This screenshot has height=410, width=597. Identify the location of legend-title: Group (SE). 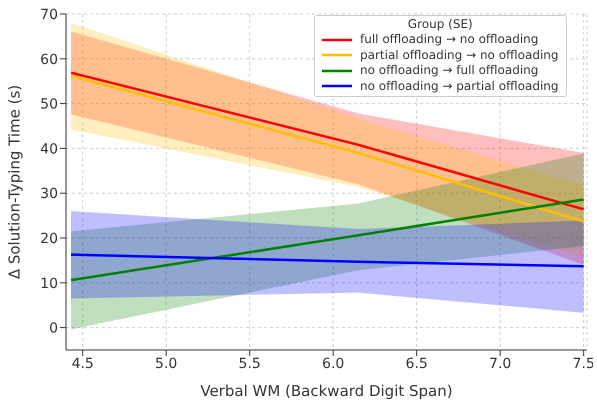
(440, 24).